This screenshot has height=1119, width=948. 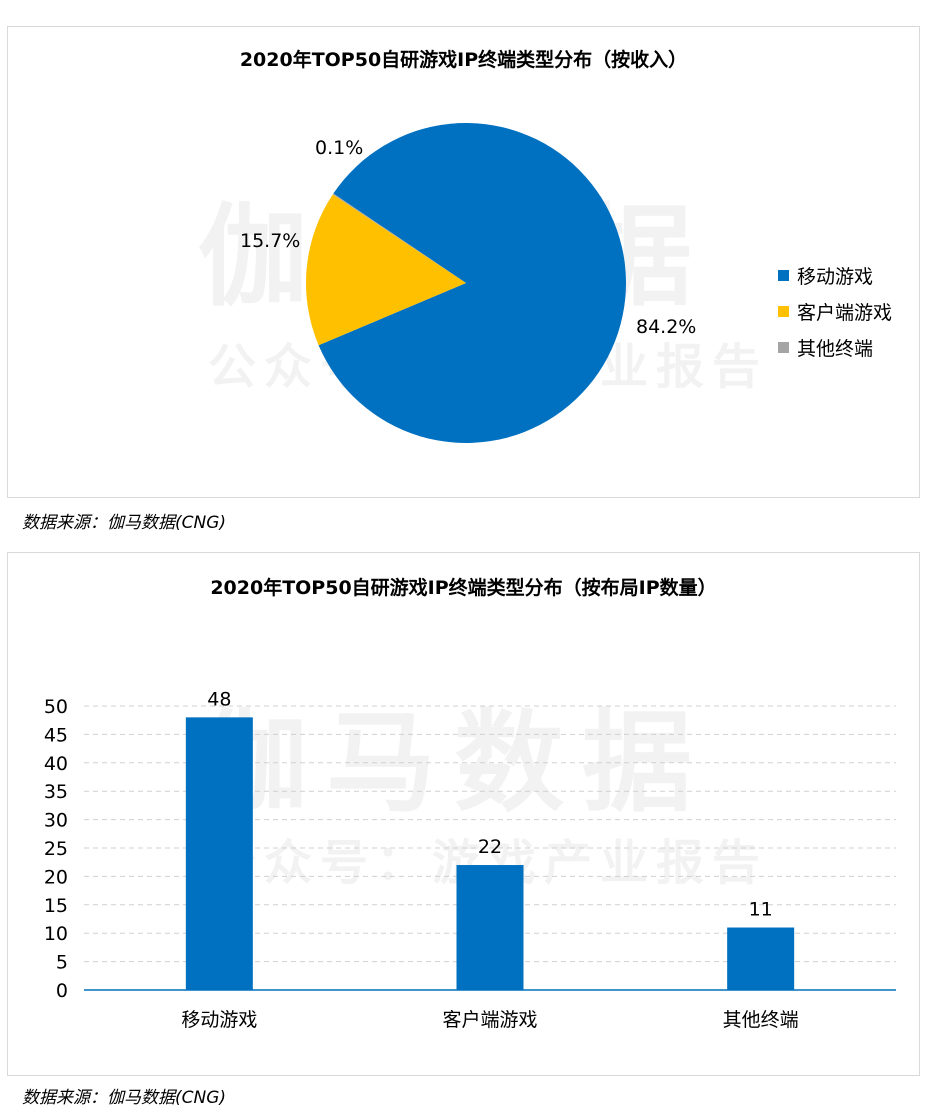 What do you see at coordinates (783, 311) in the screenshot?
I see `legend-swatch-client` at bounding box center [783, 311].